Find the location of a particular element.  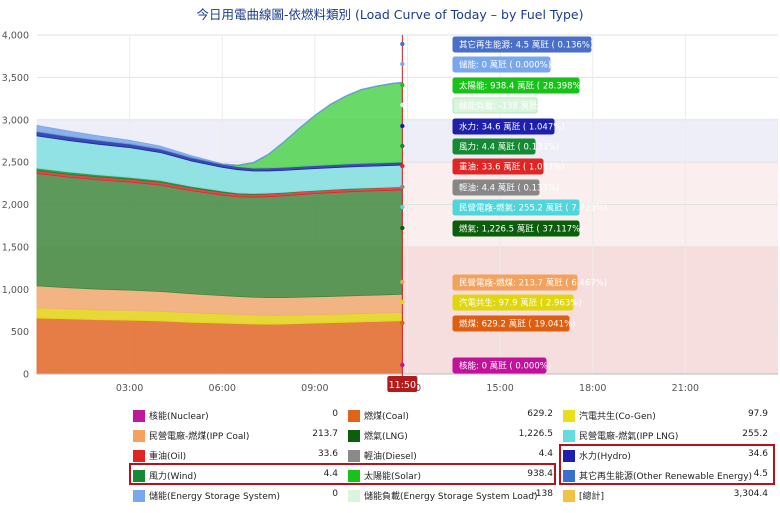

tooltip-label: 儲能負載: -138 萬瓩 is located at coordinates (498, 106).